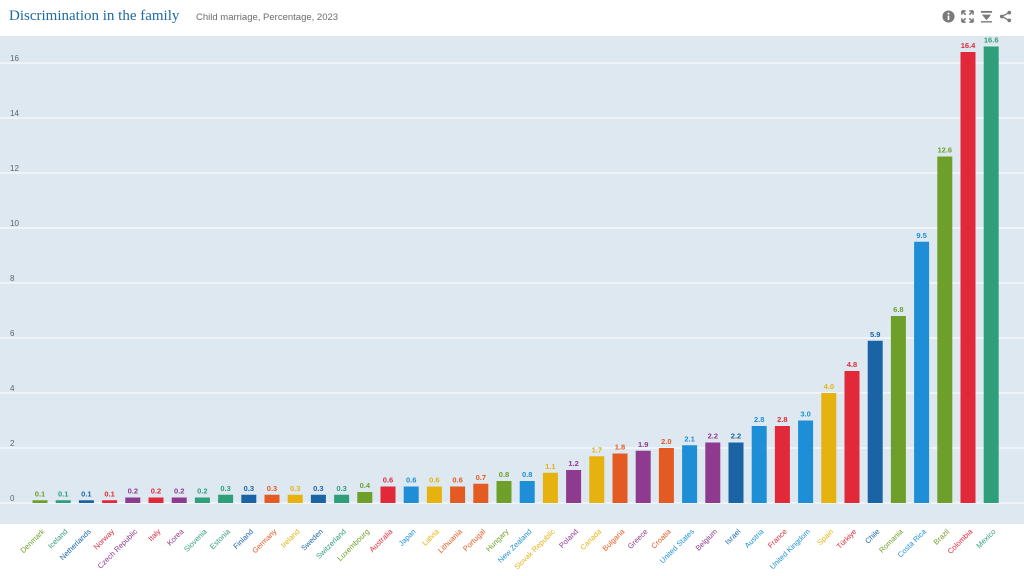  I want to click on category-label: Latvia, so click(430, 536).